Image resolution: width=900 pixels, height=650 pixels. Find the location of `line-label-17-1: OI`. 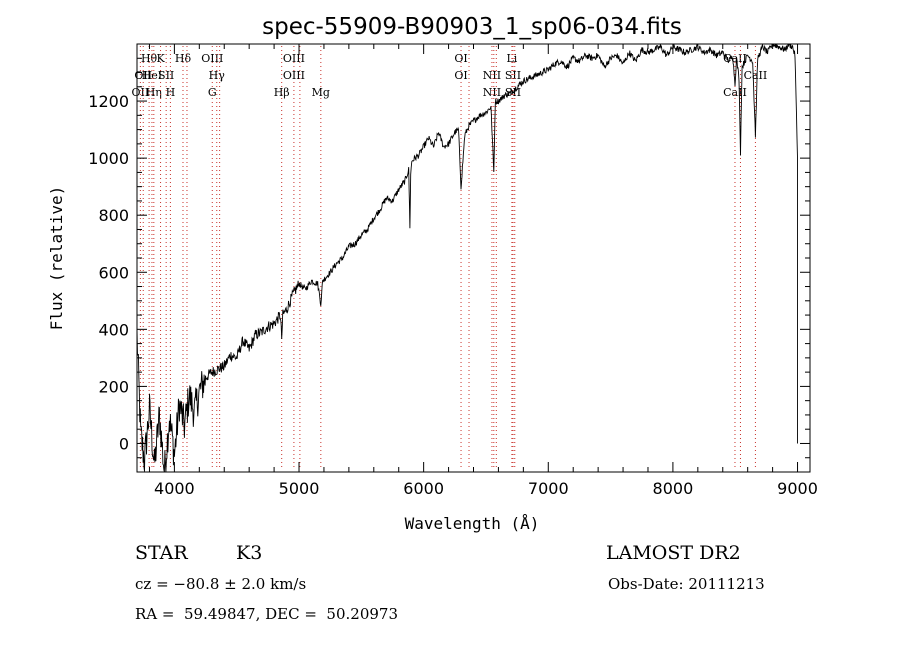

line-label-17-1: OI is located at coordinates (460, 75).